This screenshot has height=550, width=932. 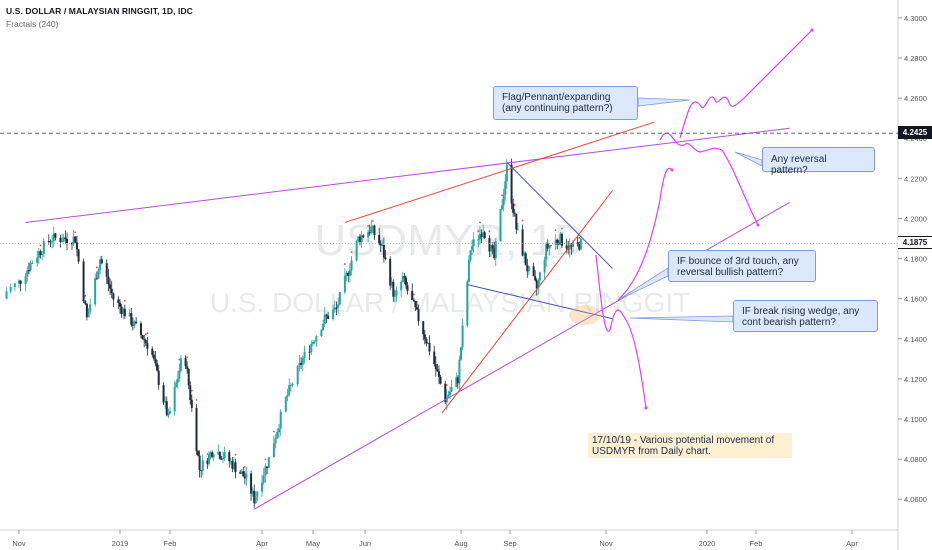 What do you see at coordinates (509, 543) in the screenshot?
I see `time-tick-label: Sep` at bounding box center [509, 543].